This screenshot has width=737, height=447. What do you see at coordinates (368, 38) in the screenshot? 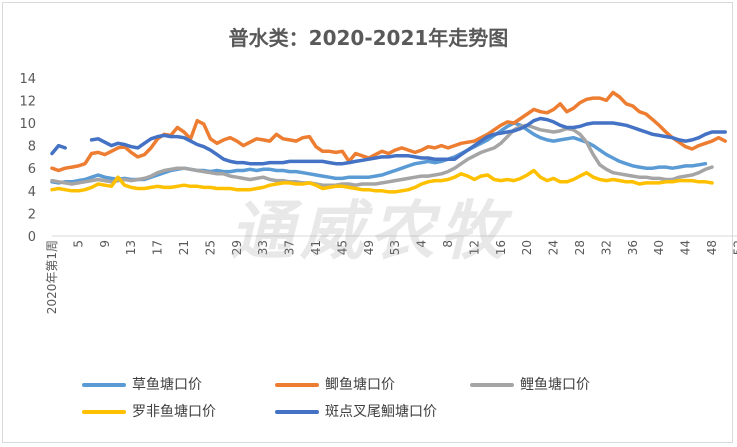
I see `chart-title: 普水类：2020-2021年走势图` at bounding box center [368, 38].